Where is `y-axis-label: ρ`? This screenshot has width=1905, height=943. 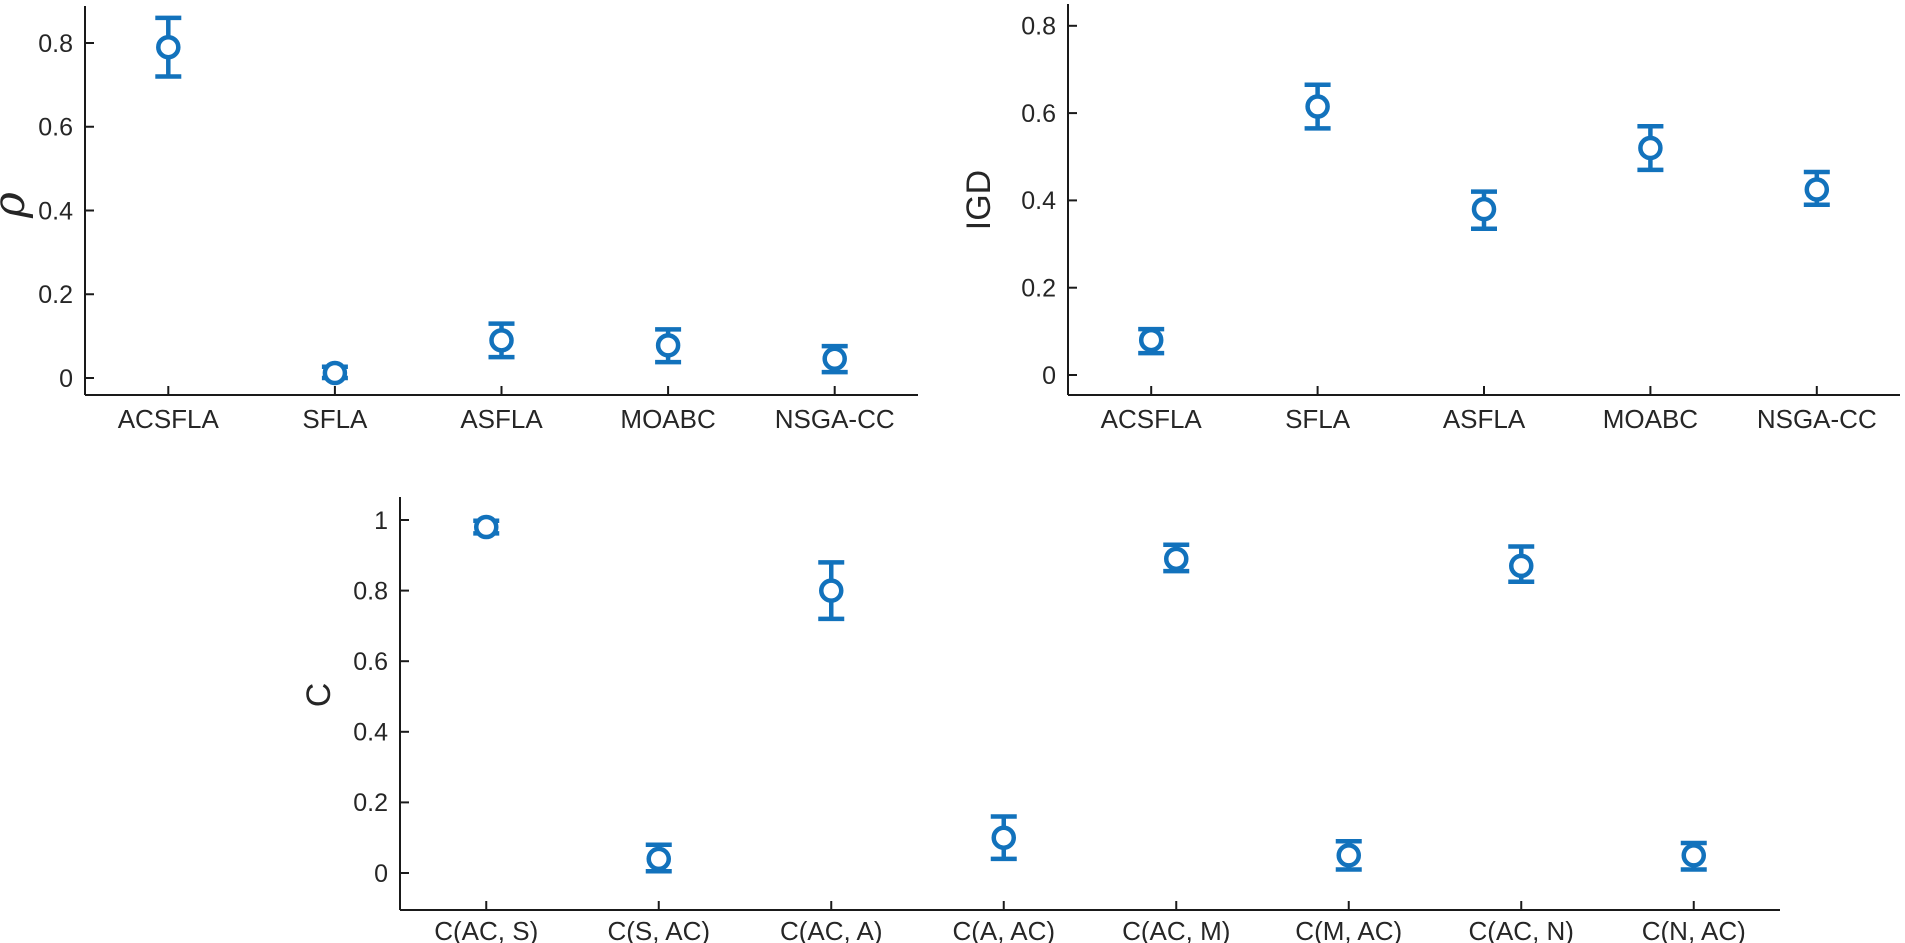
y-axis-label: ρ is located at coordinates (17, 205).